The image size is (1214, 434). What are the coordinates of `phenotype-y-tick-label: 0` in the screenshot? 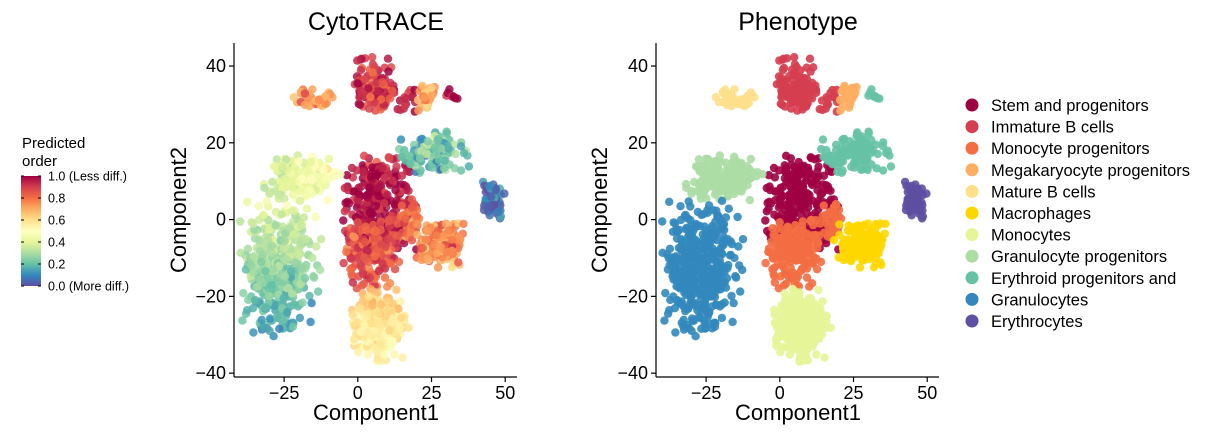 It's located at (643, 220).